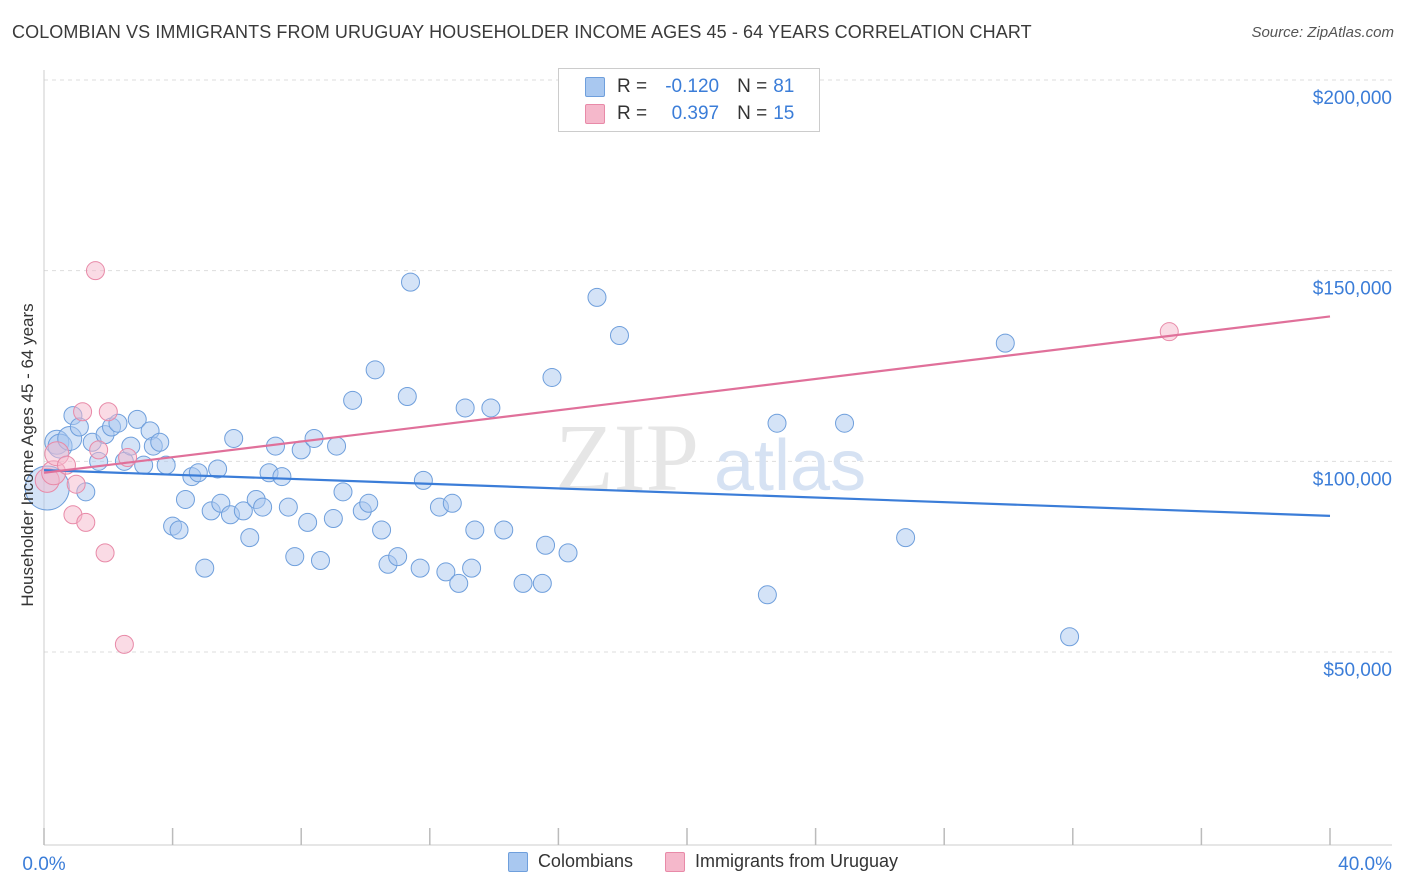 The width and height of the screenshot is (1406, 892). What do you see at coordinates (1352, 98) in the screenshot?
I see `y-tick-label: $200,000` at bounding box center [1352, 98].